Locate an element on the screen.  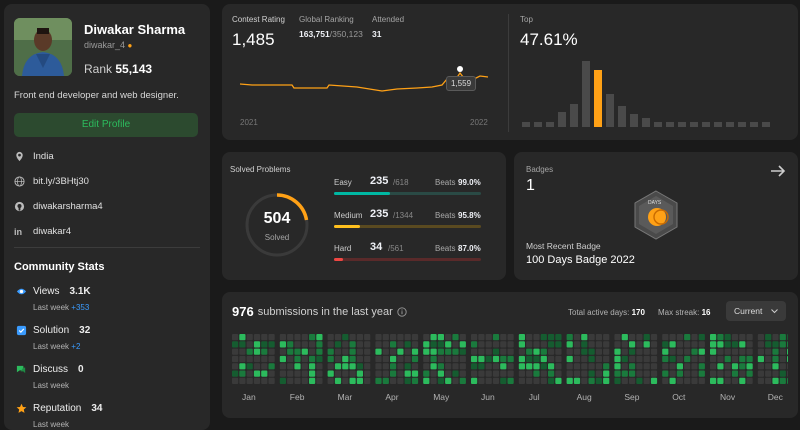
info-icon is located at coordinates (402, 311).